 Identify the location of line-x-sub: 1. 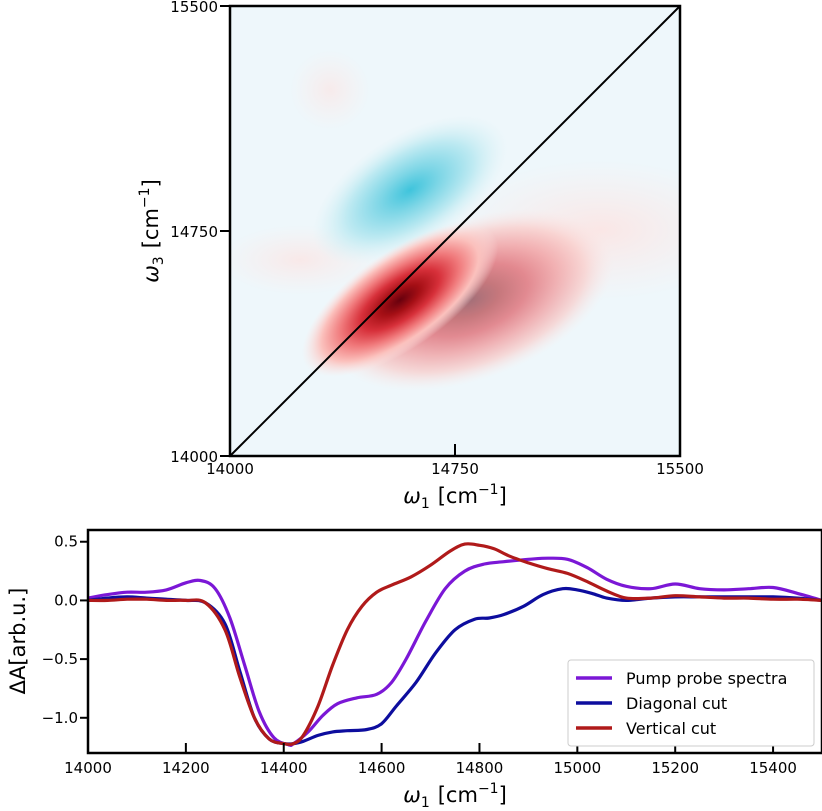
(425, 803).